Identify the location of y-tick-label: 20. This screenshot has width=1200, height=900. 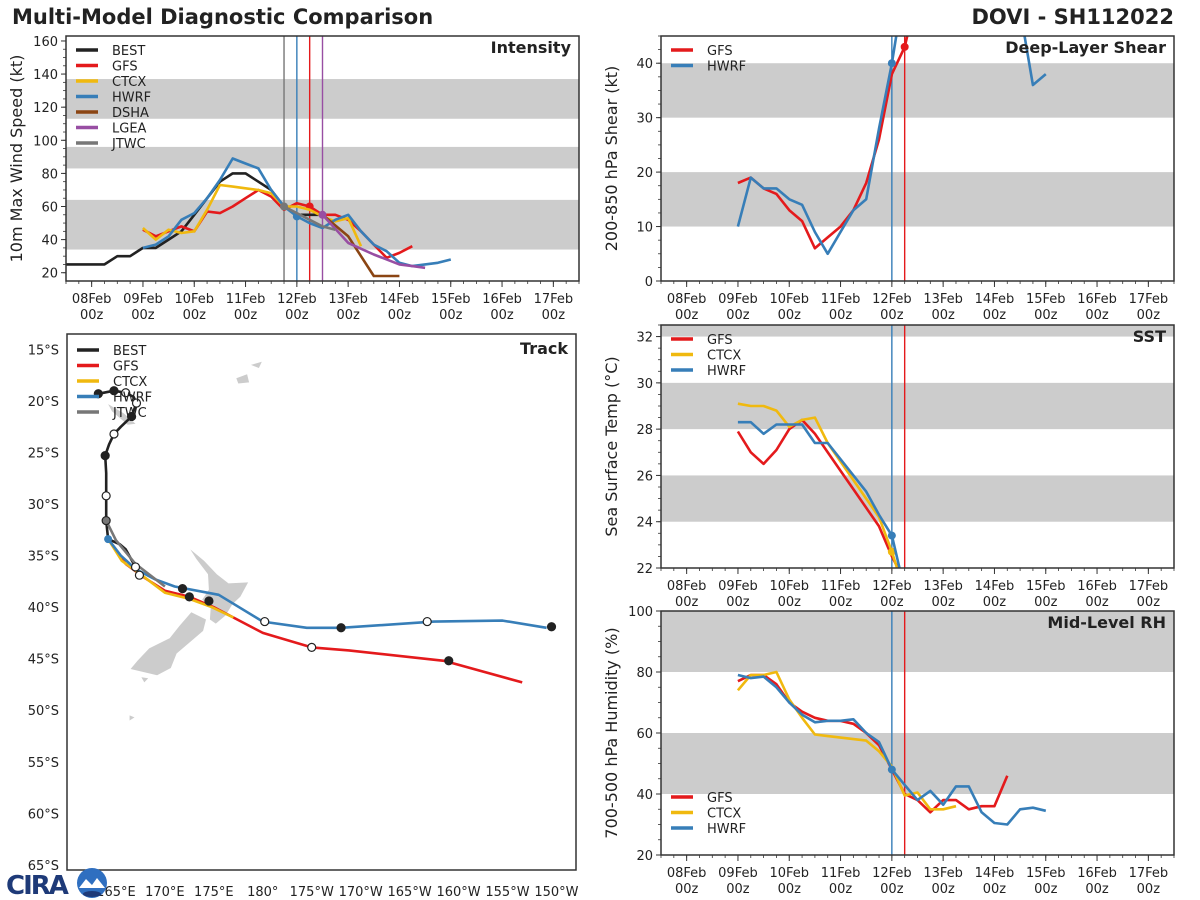
(644, 856).